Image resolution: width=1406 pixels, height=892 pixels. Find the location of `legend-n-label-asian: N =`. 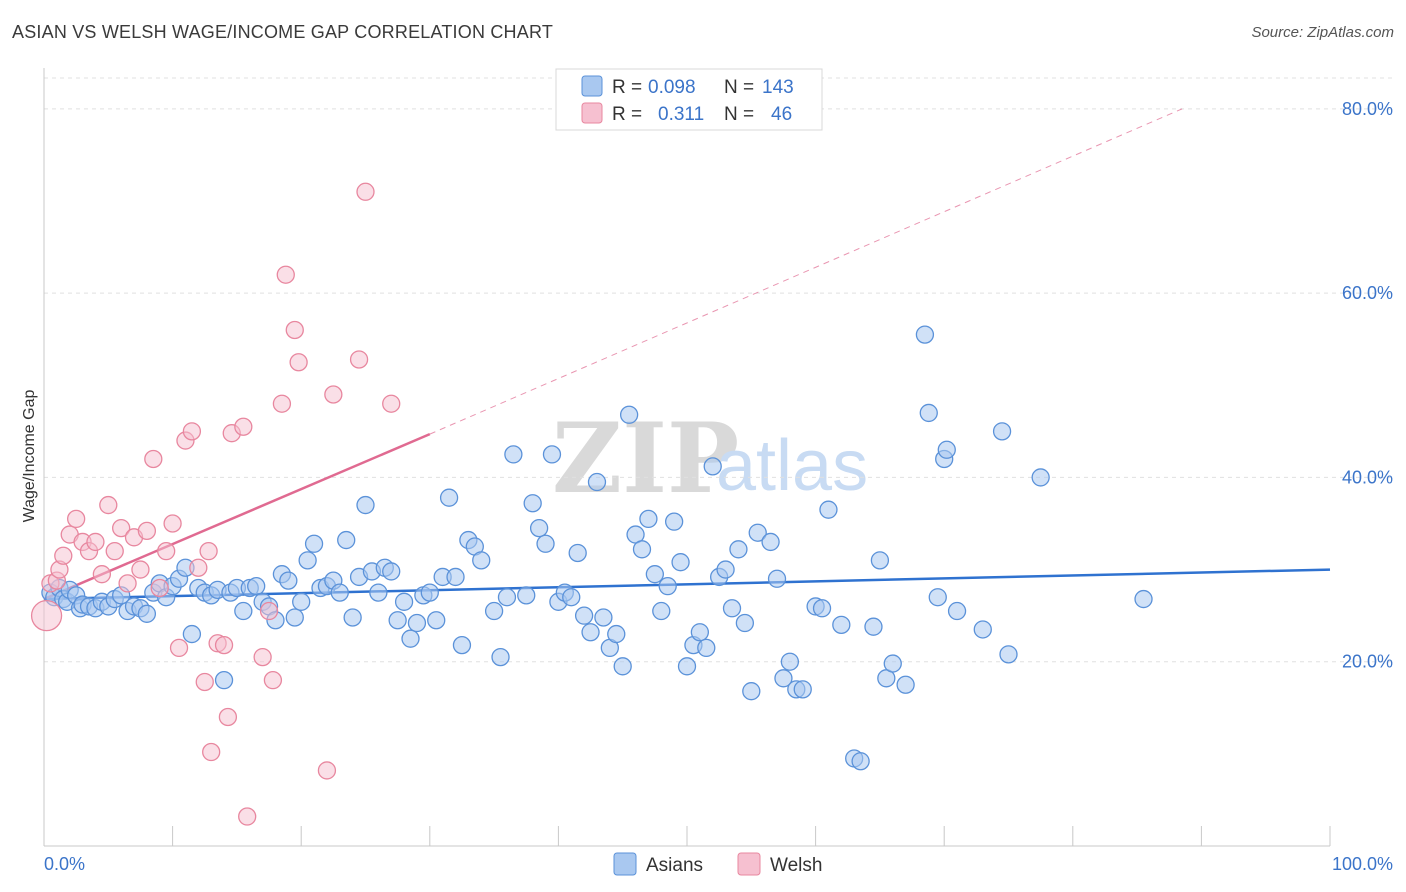

legend-n-label-asian: N = is located at coordinates (739, 87).